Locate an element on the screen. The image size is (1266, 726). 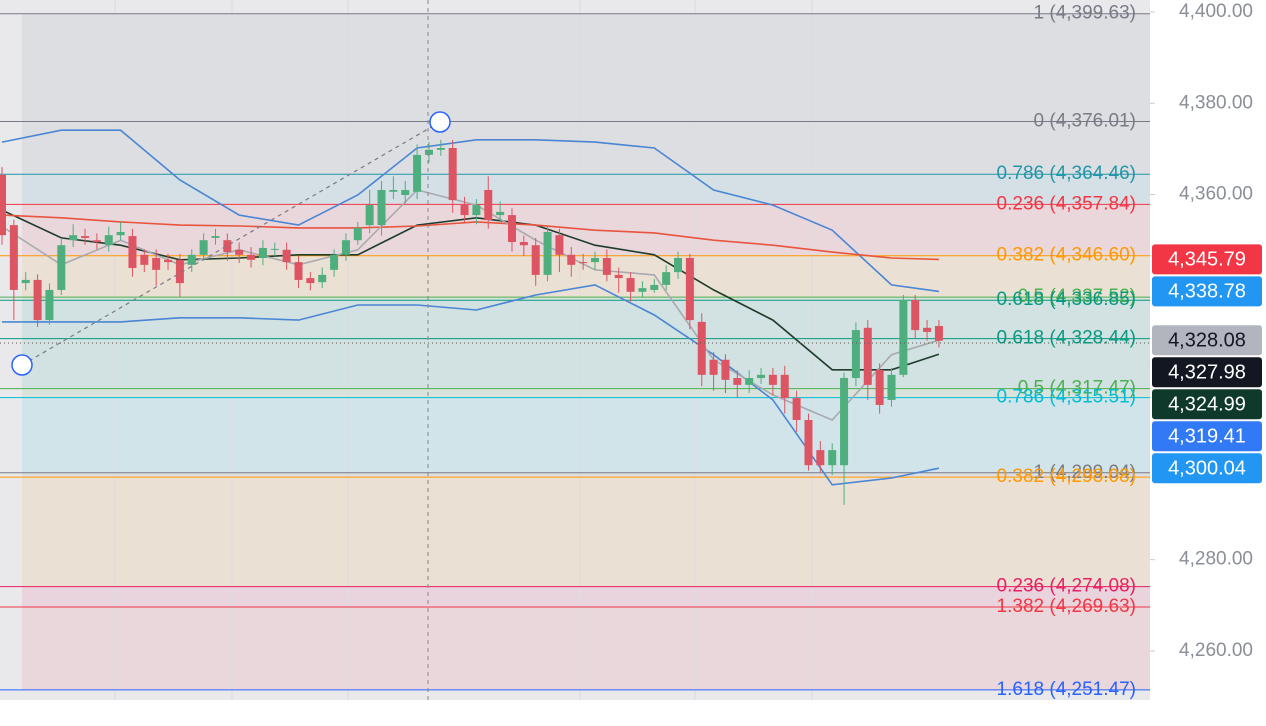
price-tag-label: 4,338.78 is located at coordinates (1207, 292).